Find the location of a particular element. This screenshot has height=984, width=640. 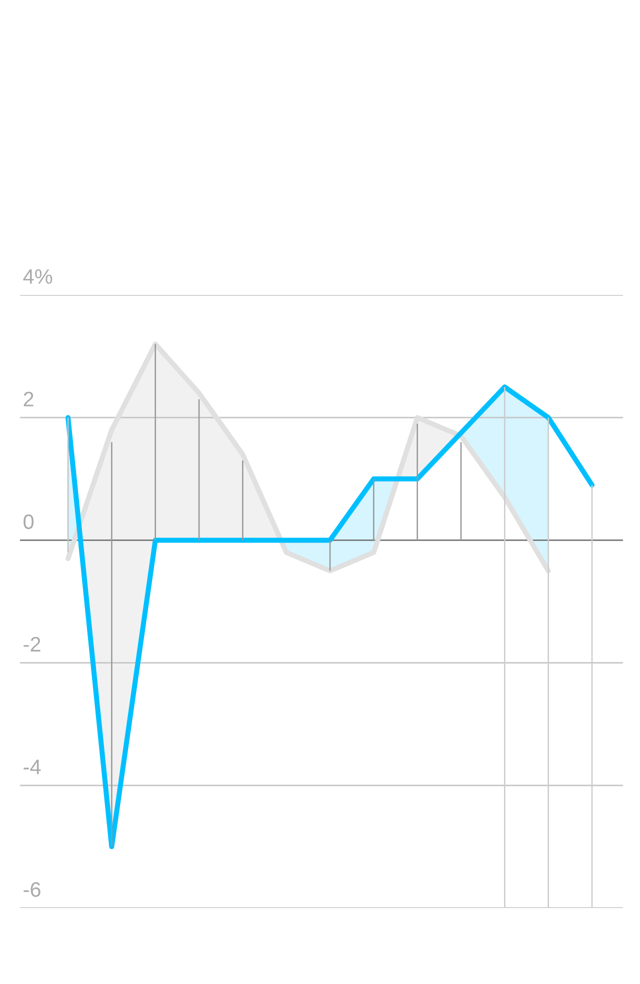

y-tick-label: 4% is located at coordinates (37, 276).